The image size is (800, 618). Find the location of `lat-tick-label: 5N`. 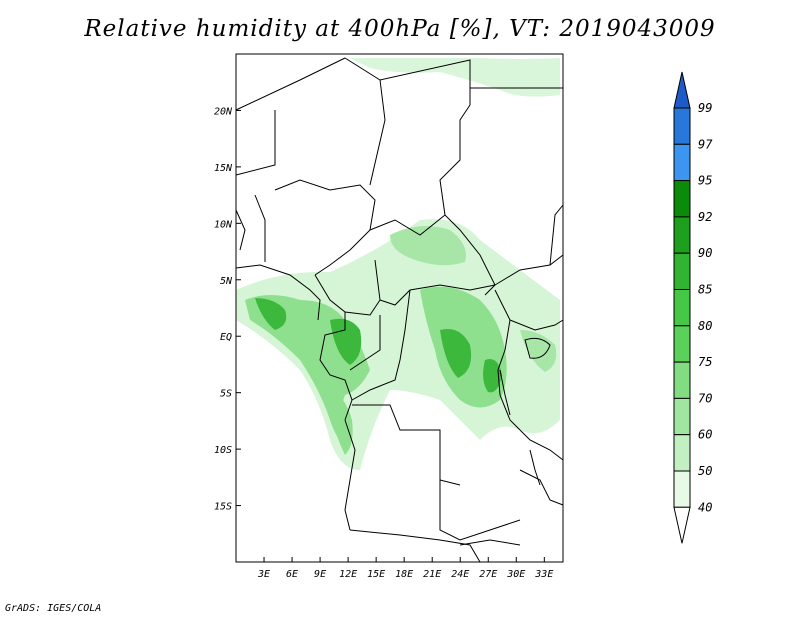

lat-tick-label: 5N is located at coordinates (226, 281).